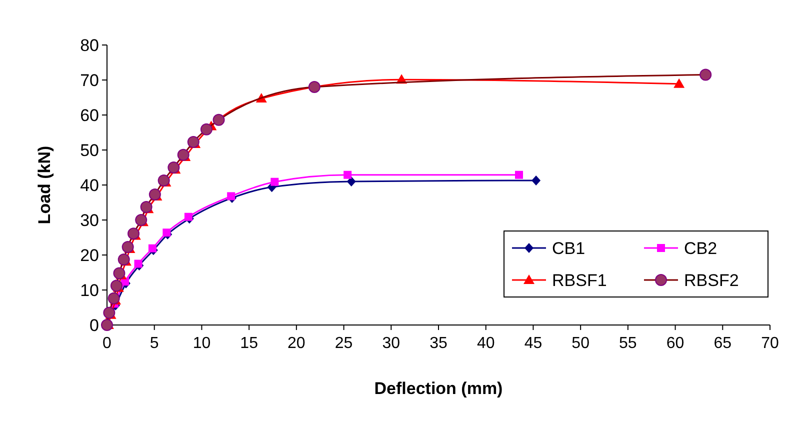 This screenshot has width=787, height=424. I want to click on x-tick-label: 55, so click(628, 343).